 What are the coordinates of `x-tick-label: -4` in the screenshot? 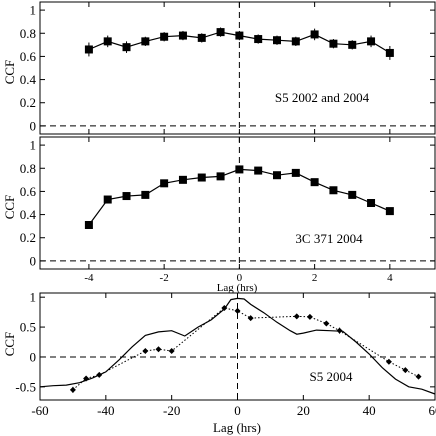 It's located at (89, 278).